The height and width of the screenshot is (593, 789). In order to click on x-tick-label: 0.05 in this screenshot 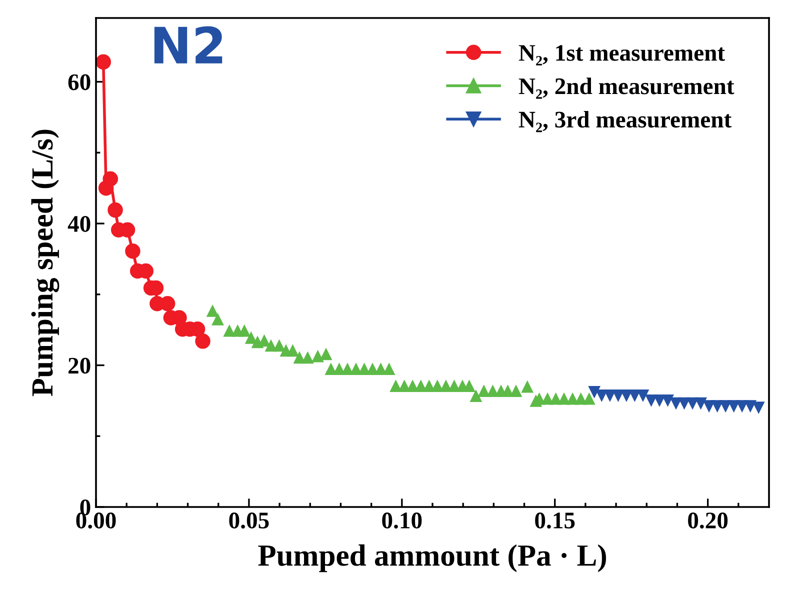, I will do `click(249, 520)`.